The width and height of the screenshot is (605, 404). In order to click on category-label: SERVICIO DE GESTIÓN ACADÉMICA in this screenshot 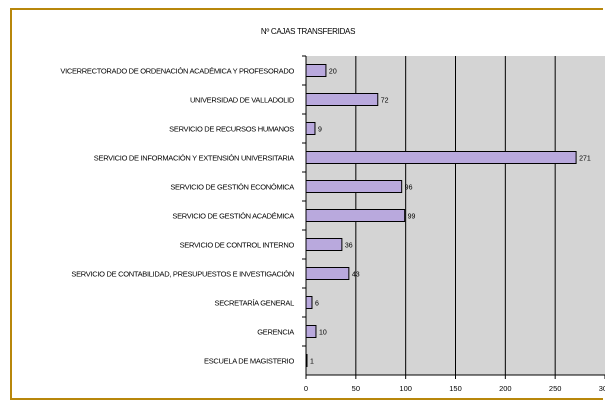, I will do `click(233, 216)`.